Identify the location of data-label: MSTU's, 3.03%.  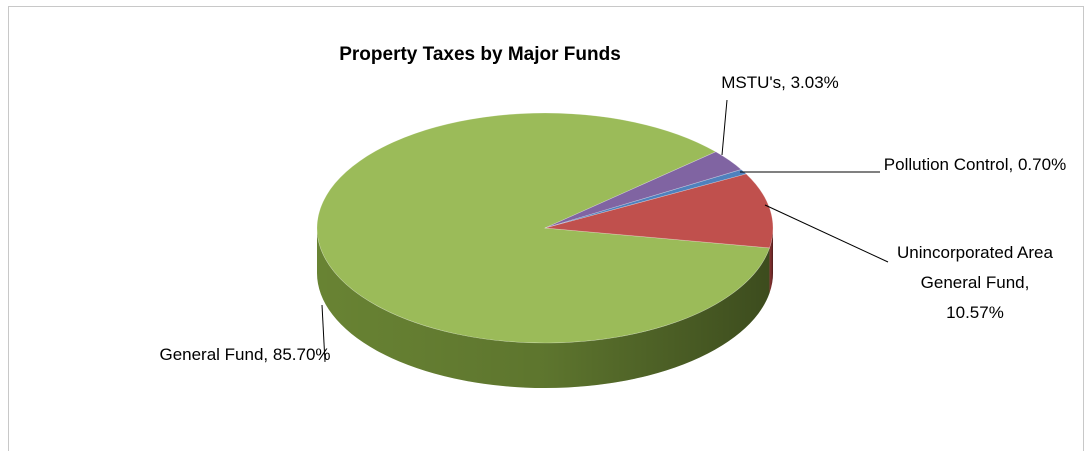
(780, 82).